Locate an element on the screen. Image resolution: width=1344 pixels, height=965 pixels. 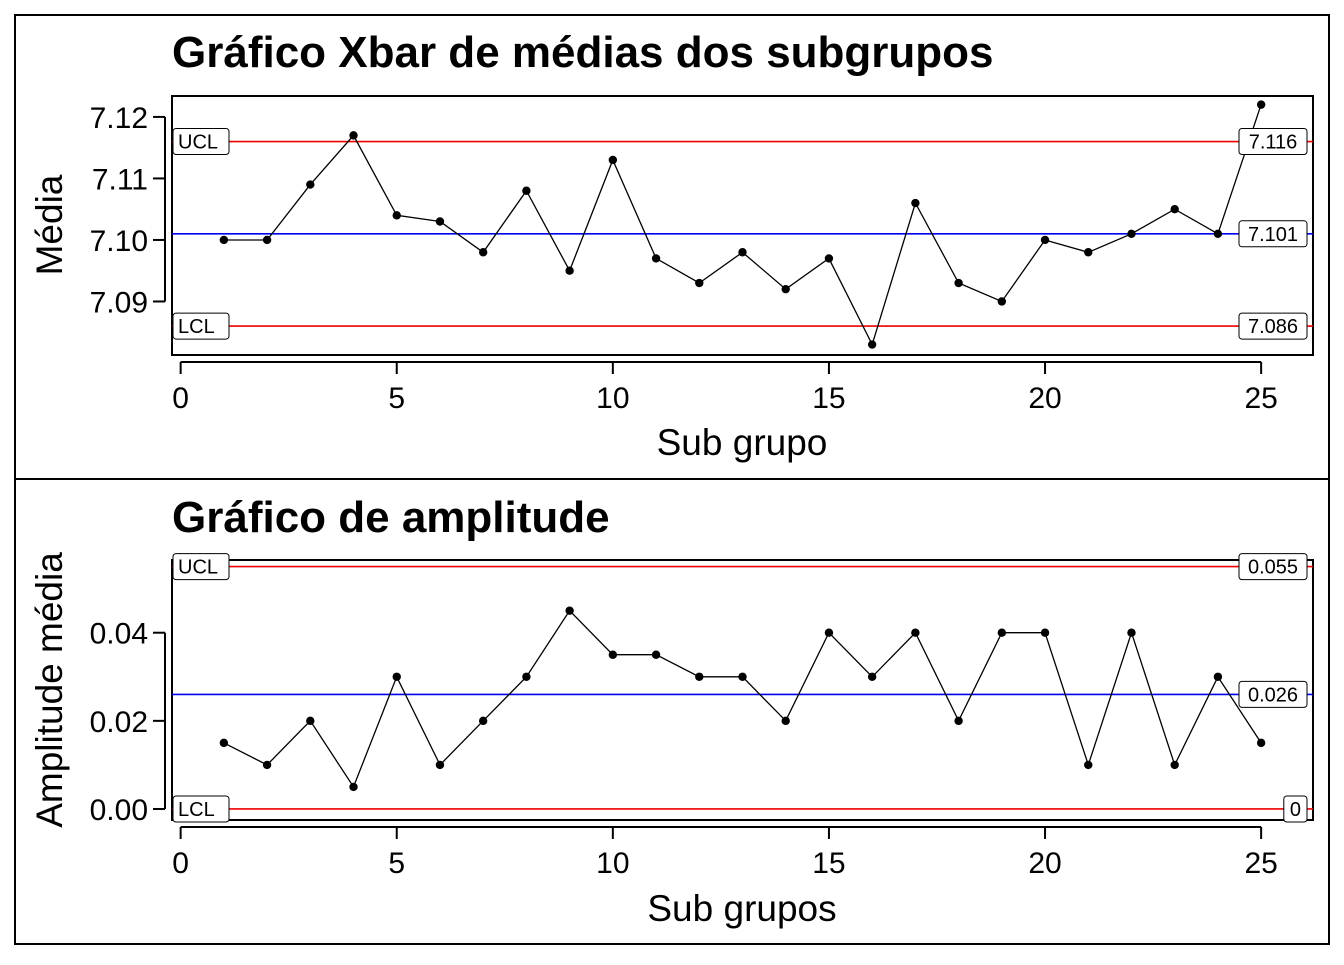
range-y-tick-label: 0.00 is located at coordinates (119, 810).